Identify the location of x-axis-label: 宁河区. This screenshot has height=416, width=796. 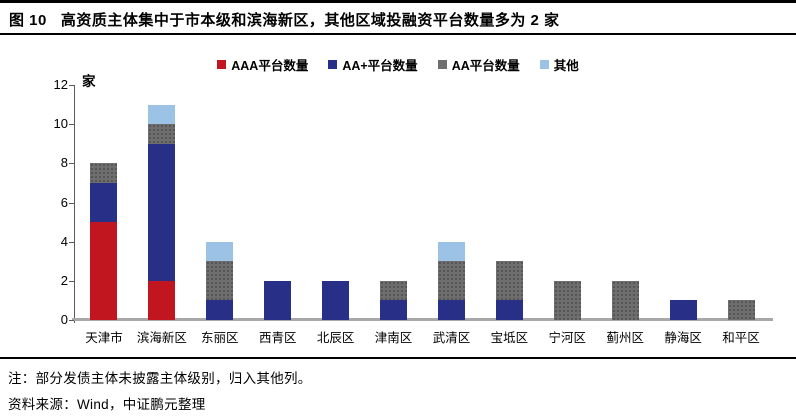
(567, 338).